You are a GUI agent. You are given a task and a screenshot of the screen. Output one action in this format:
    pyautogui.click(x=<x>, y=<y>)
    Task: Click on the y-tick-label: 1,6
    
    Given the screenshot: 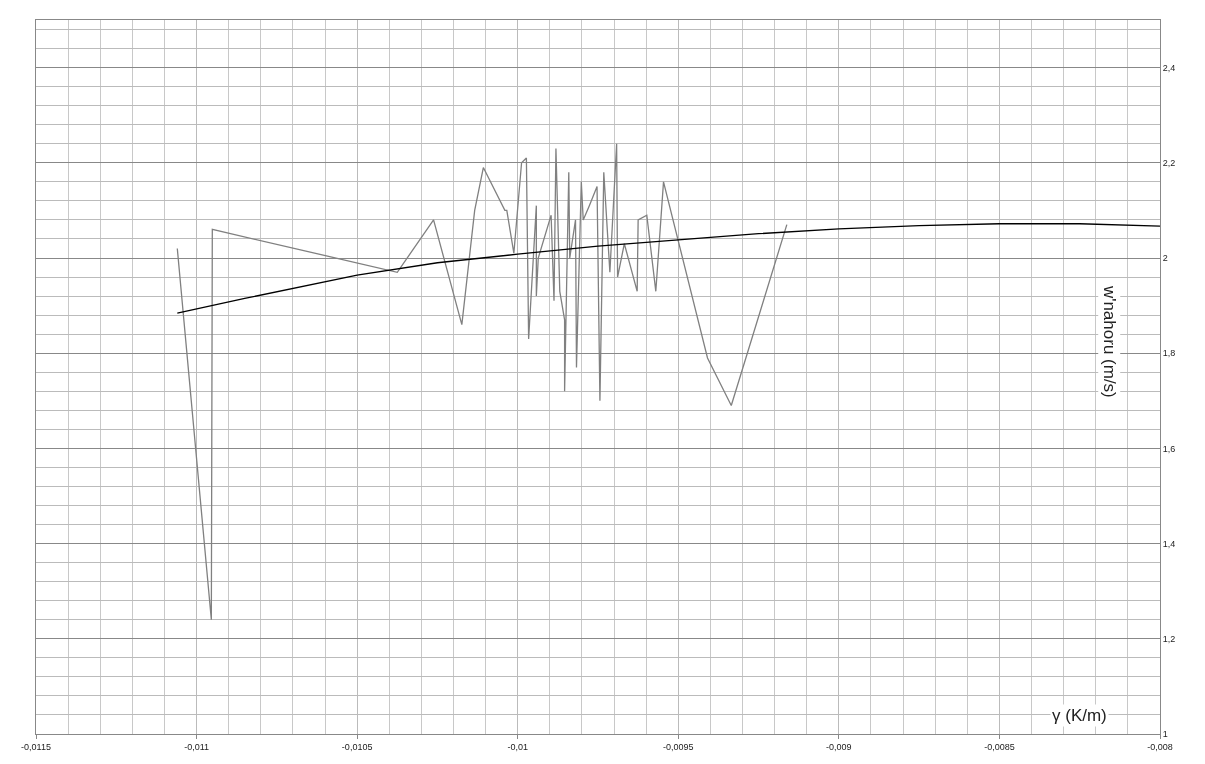 What is the action you would take?
    pyautogui.click(x=1169, y=448)
    